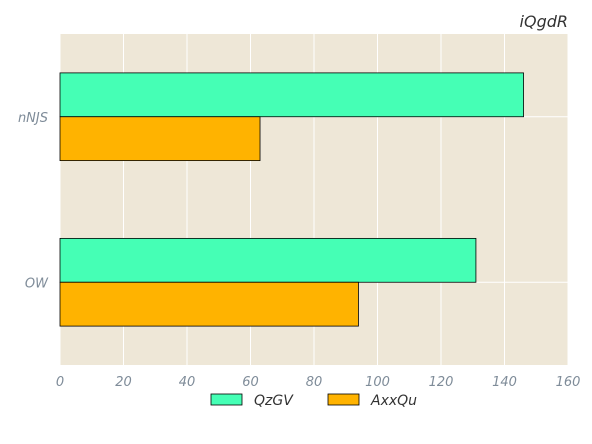 This screenshot has width=592, height=444. I want to click on chart-title: iQgdR, so click(544, 21).